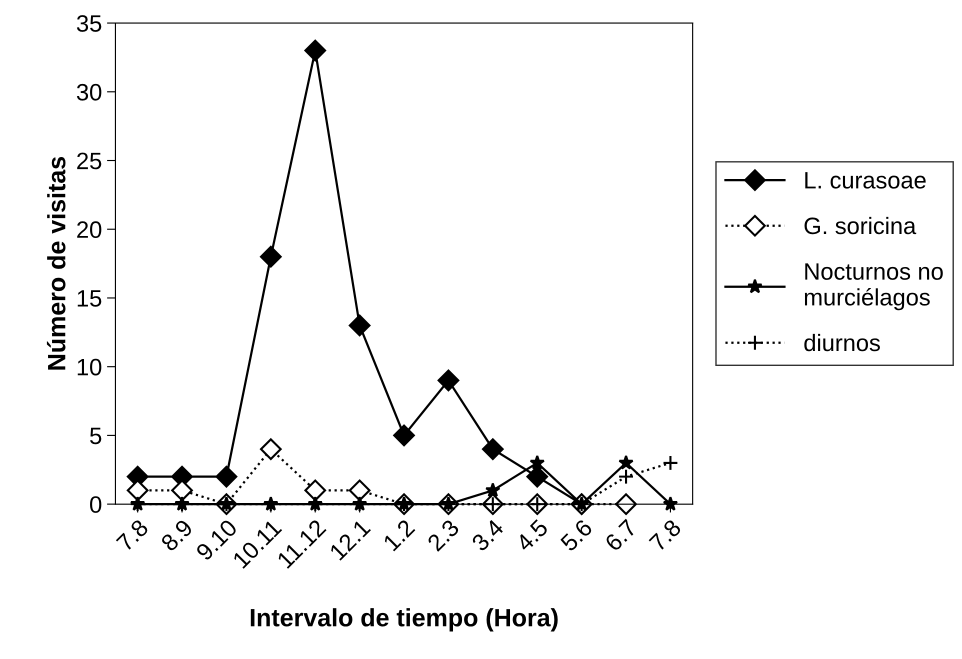 This screenshot has width=962, height=659. Describe the element at coordinates (89, 92) in the screenshot. I see `y-tick-label: 30` at that location.